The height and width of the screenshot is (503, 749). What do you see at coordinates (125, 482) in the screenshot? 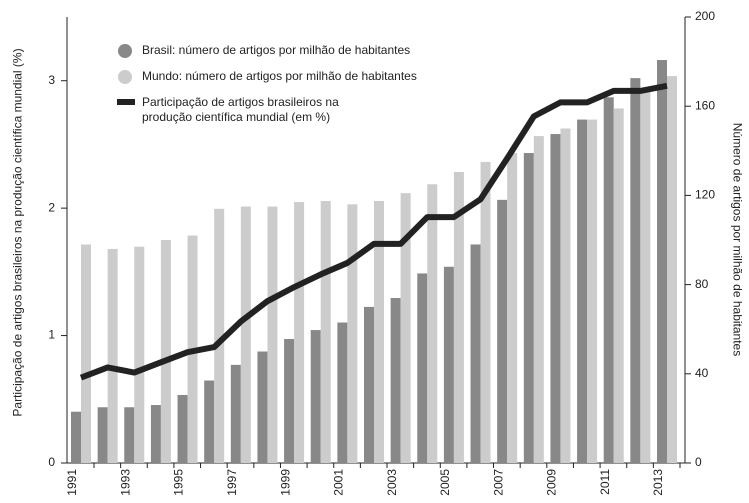
I see `x-tick-label: 1993` at bounding box center [125, 482].